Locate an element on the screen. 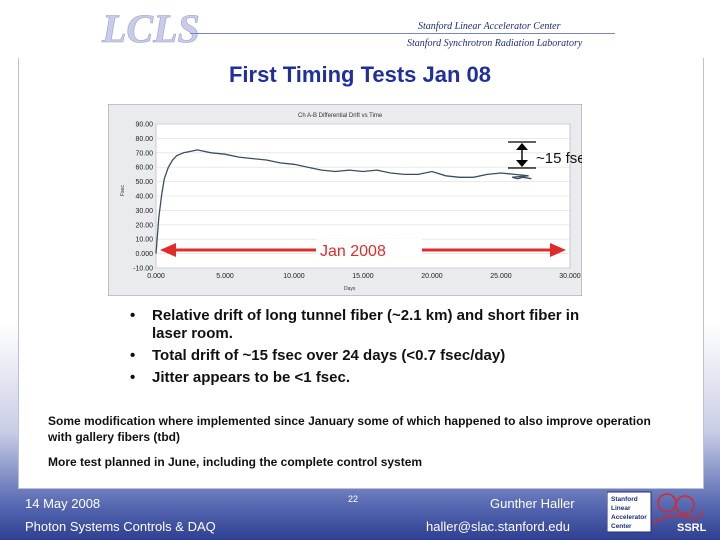  footer-author: Gunther Haller is located at coordinates (532, 503).